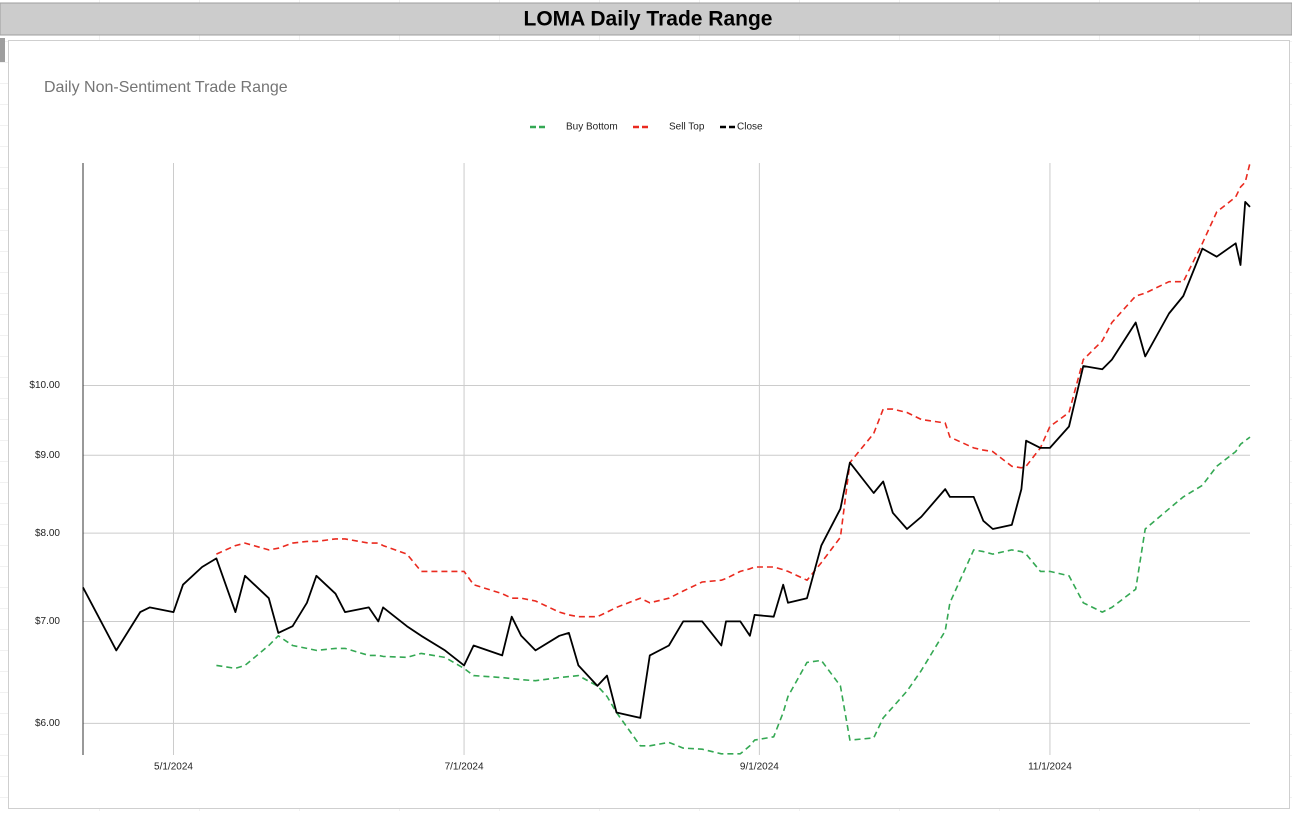 This screenshot has width=1292, height=816. Describe the element at coordinates (759, 767) in the screenshot. I see `x-tick-label: 9/1/2024` at that location.